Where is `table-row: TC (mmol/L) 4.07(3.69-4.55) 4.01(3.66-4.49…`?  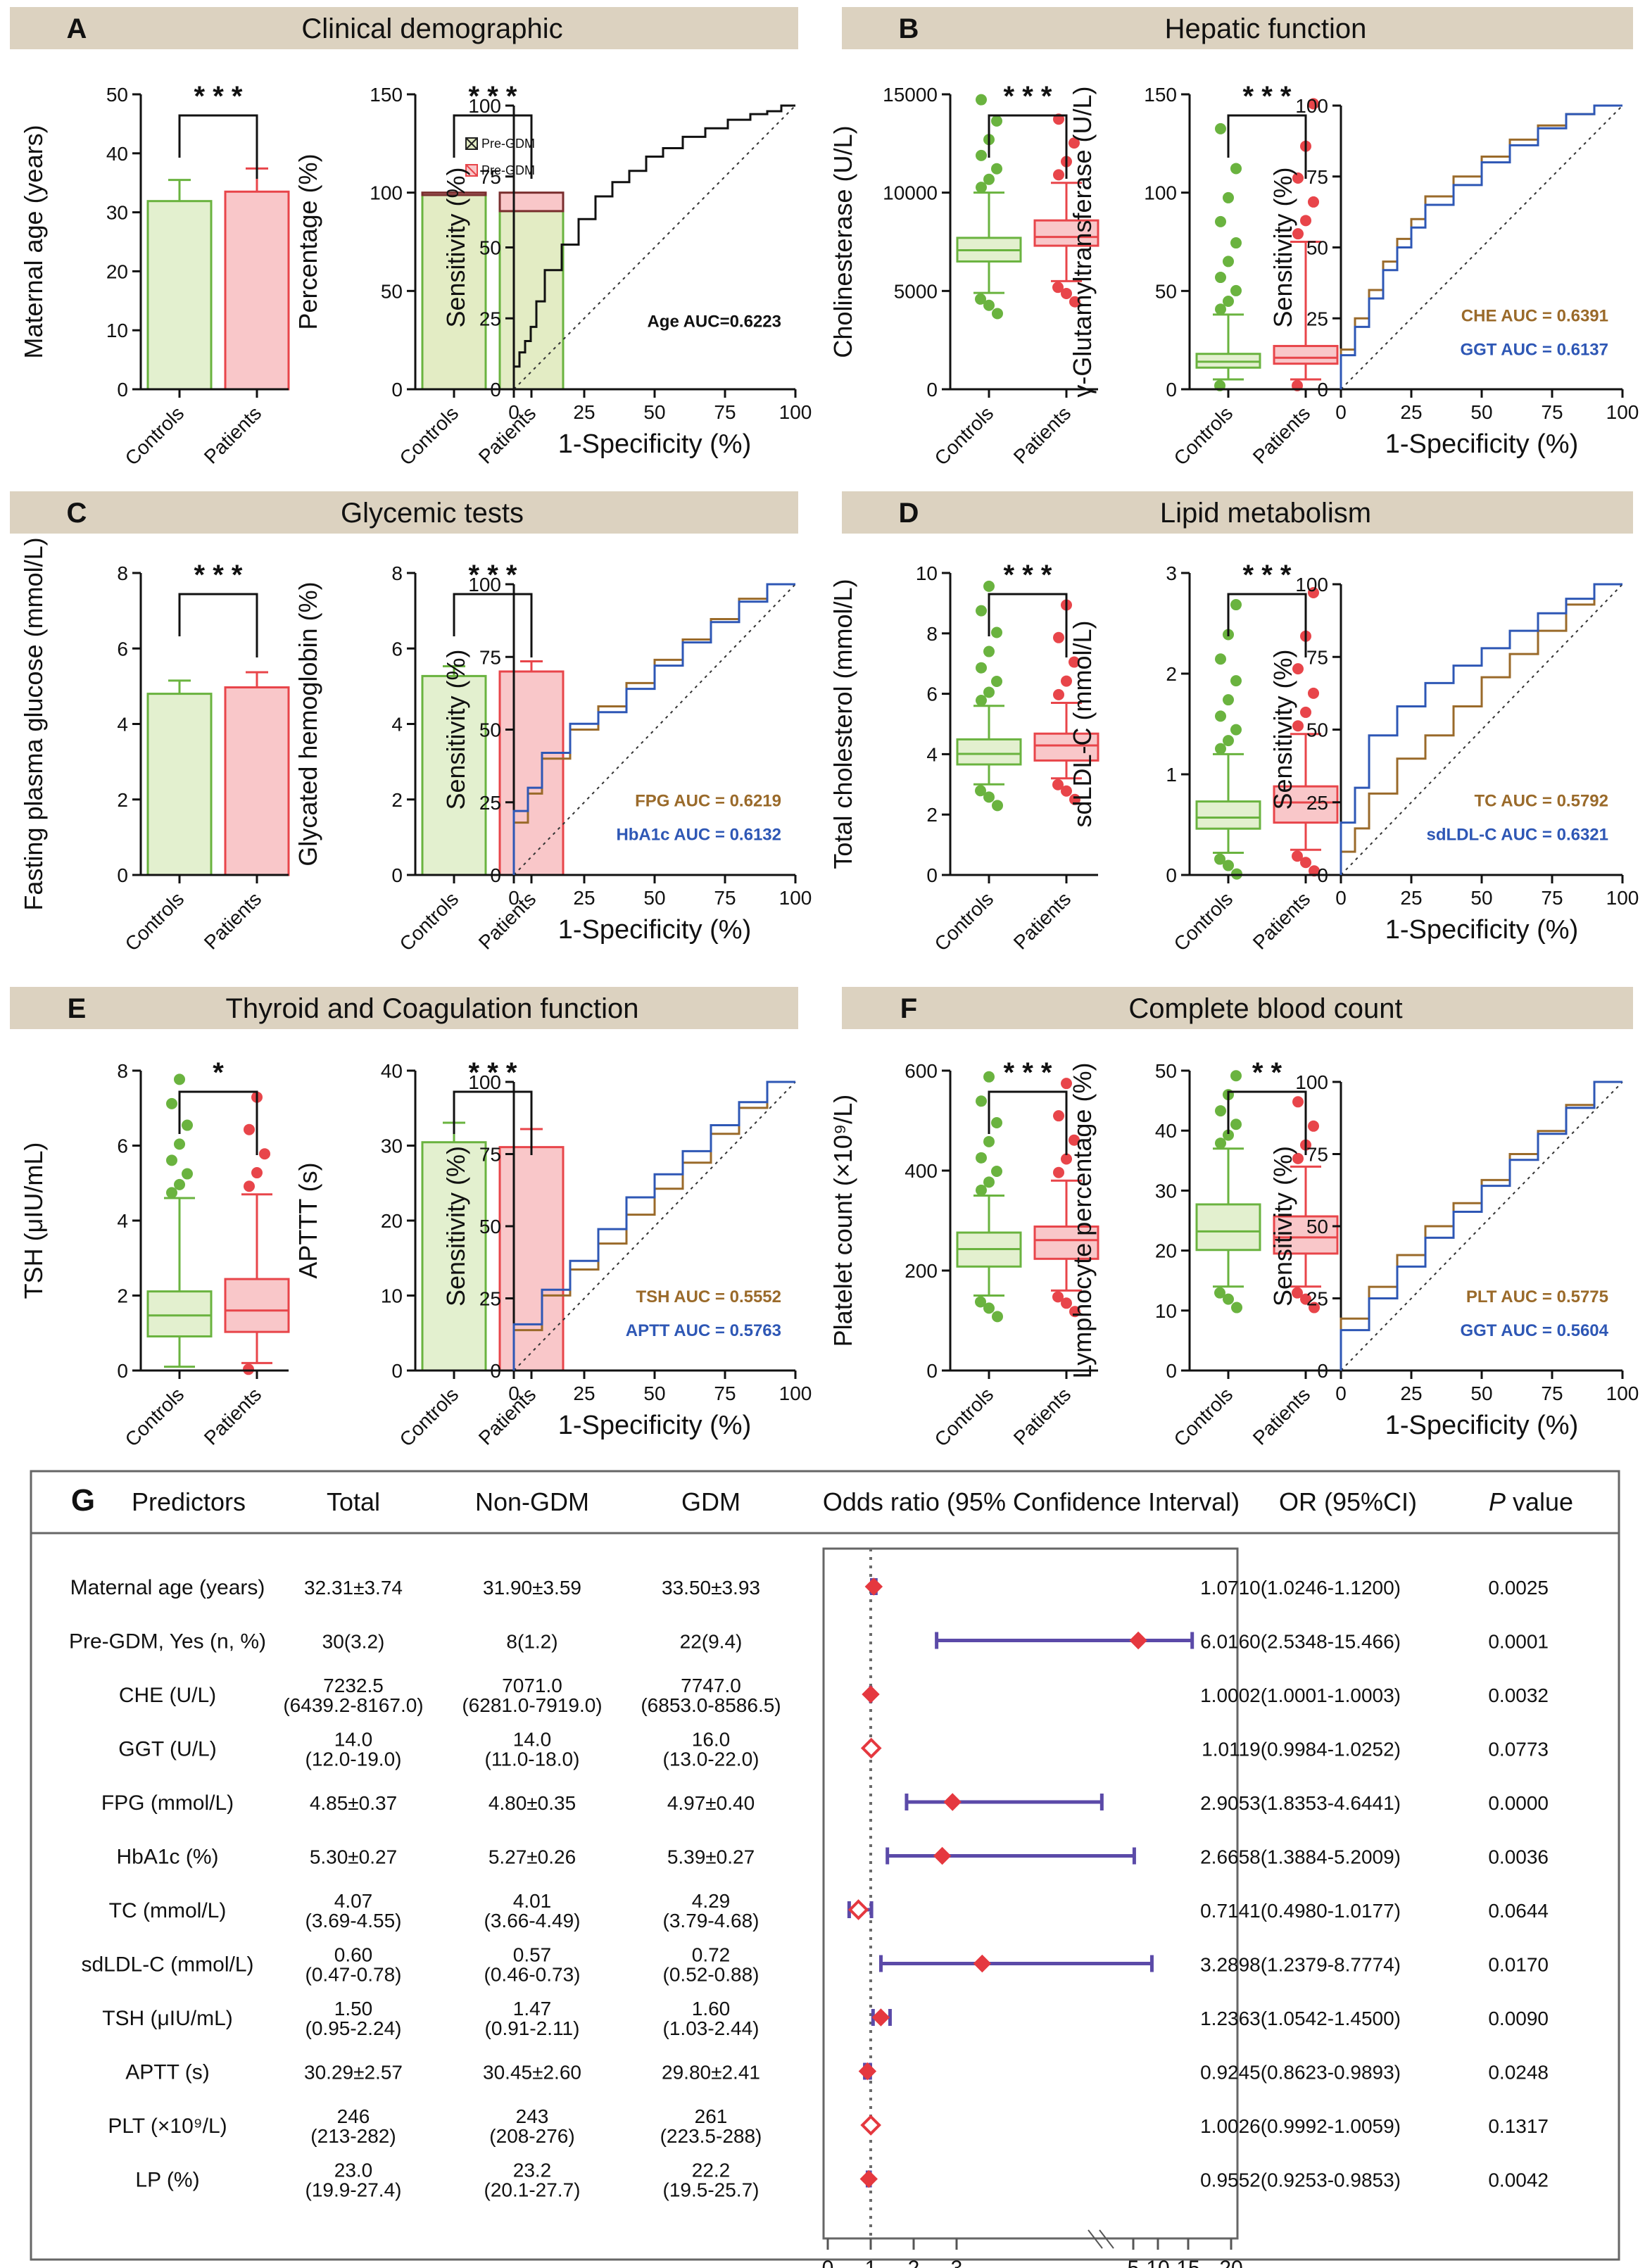 table-row: TC (mmol/L) 4.07(3.69-4.55) 4.01(3.66-4.49… is located at coordinates (829, 1911).